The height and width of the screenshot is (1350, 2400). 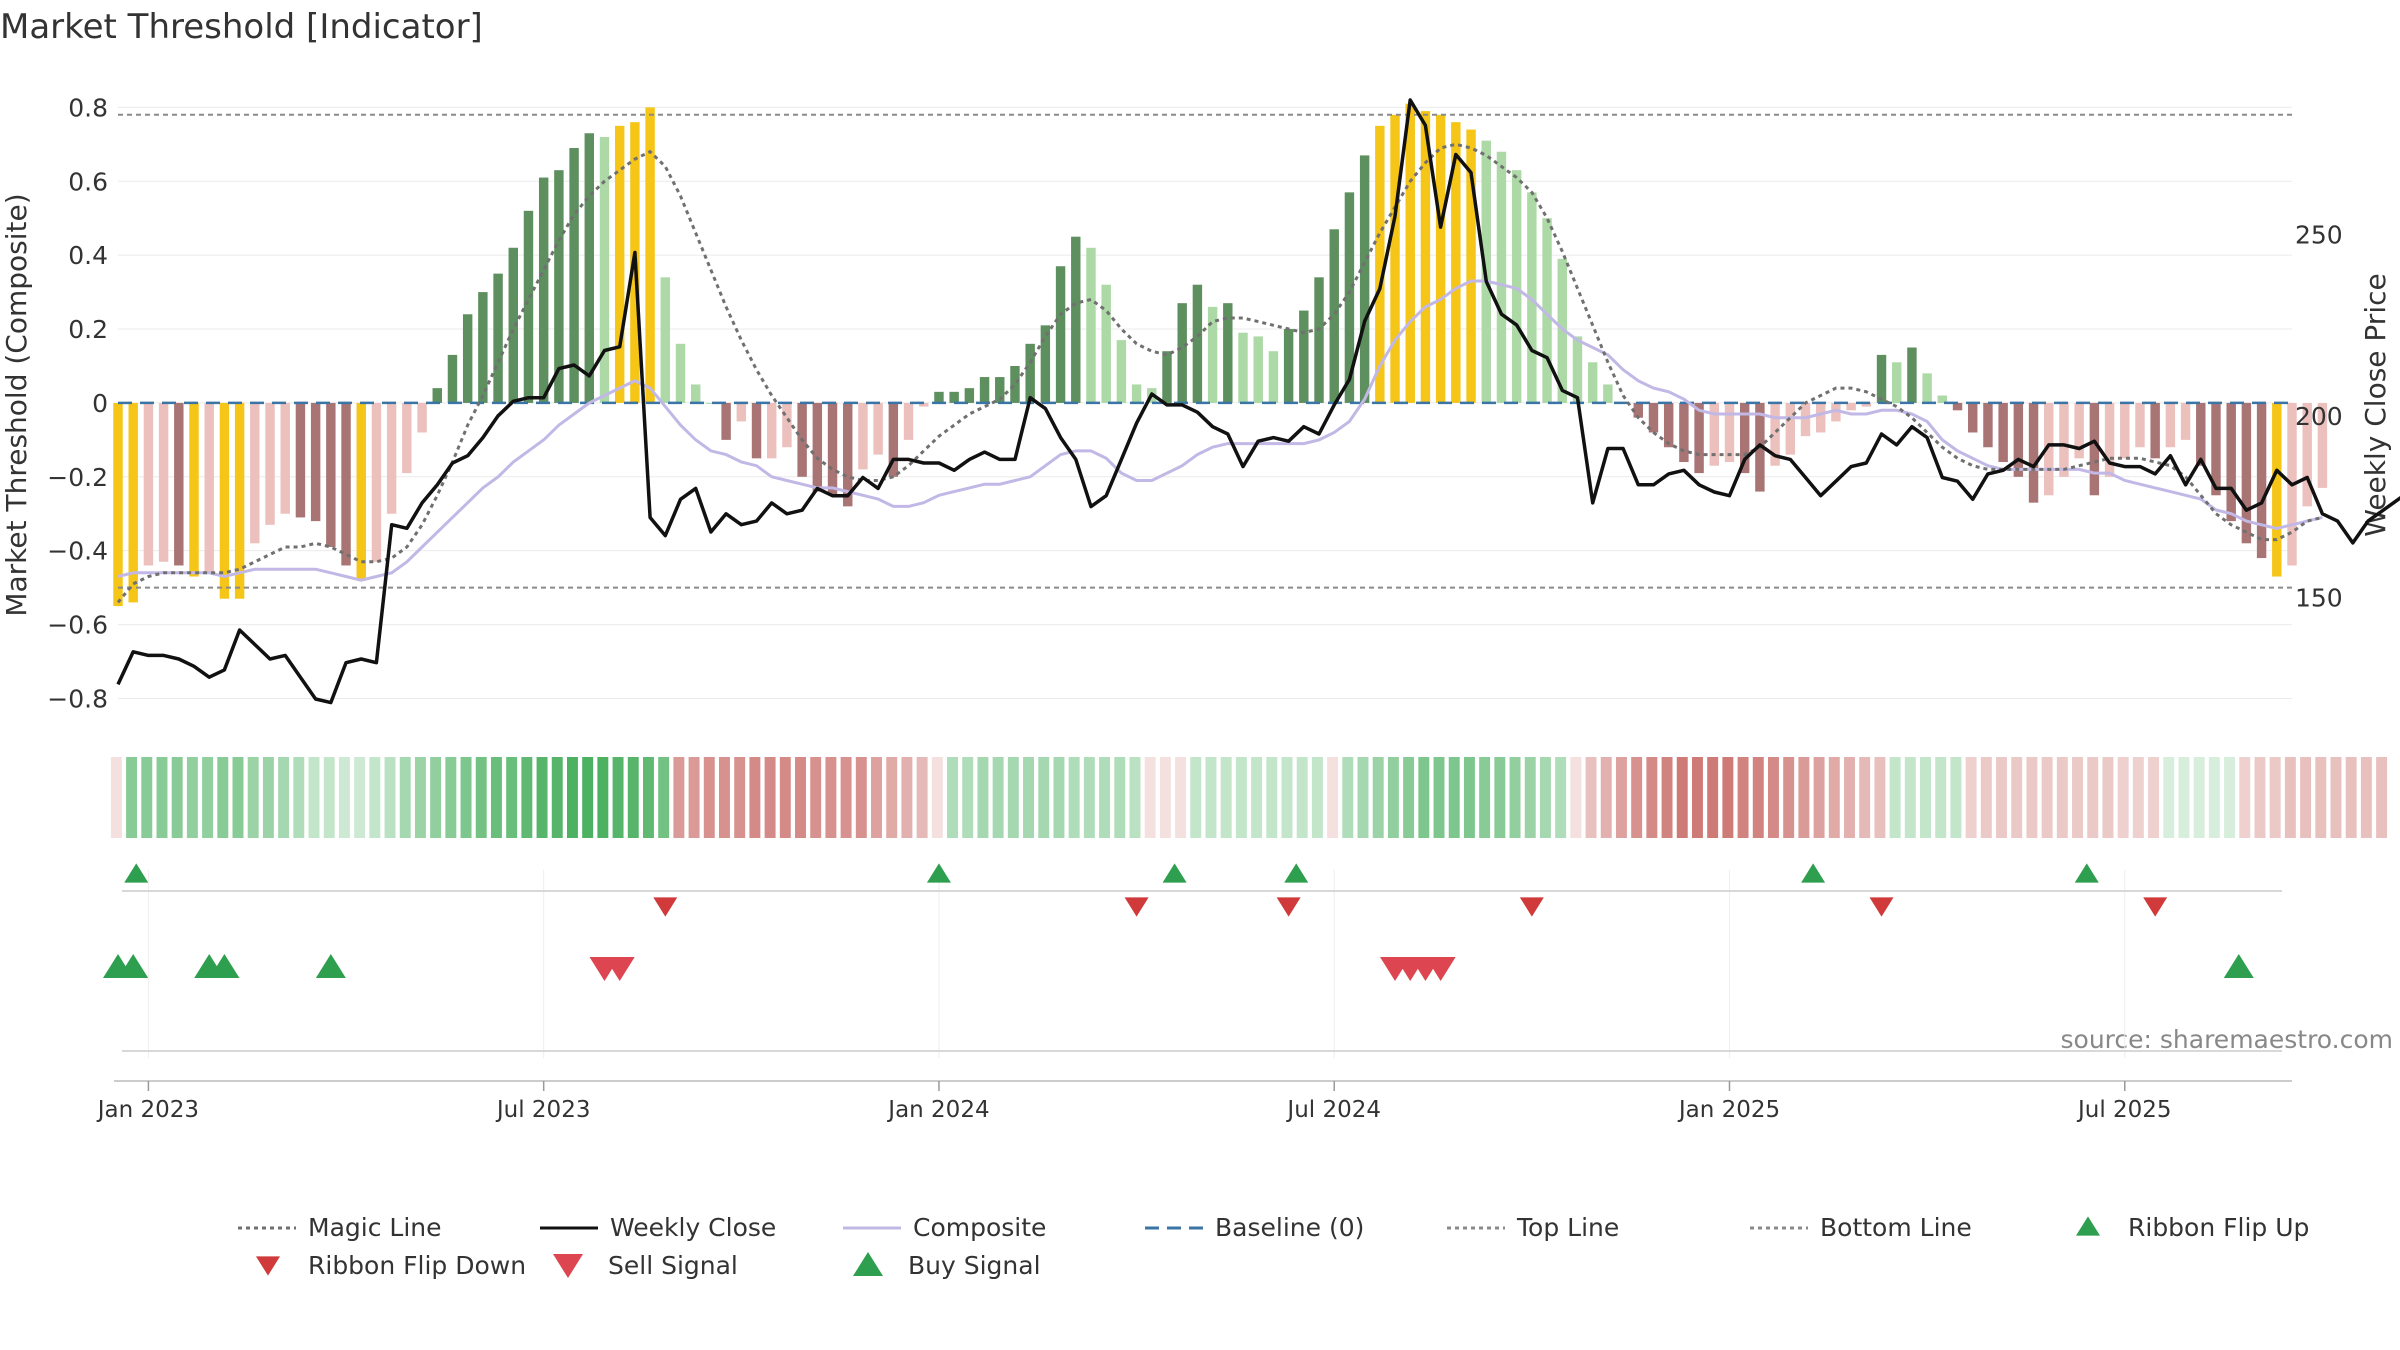 I want to click on x-tick-label: Jan 2025, so click(x=1728, y=1110).